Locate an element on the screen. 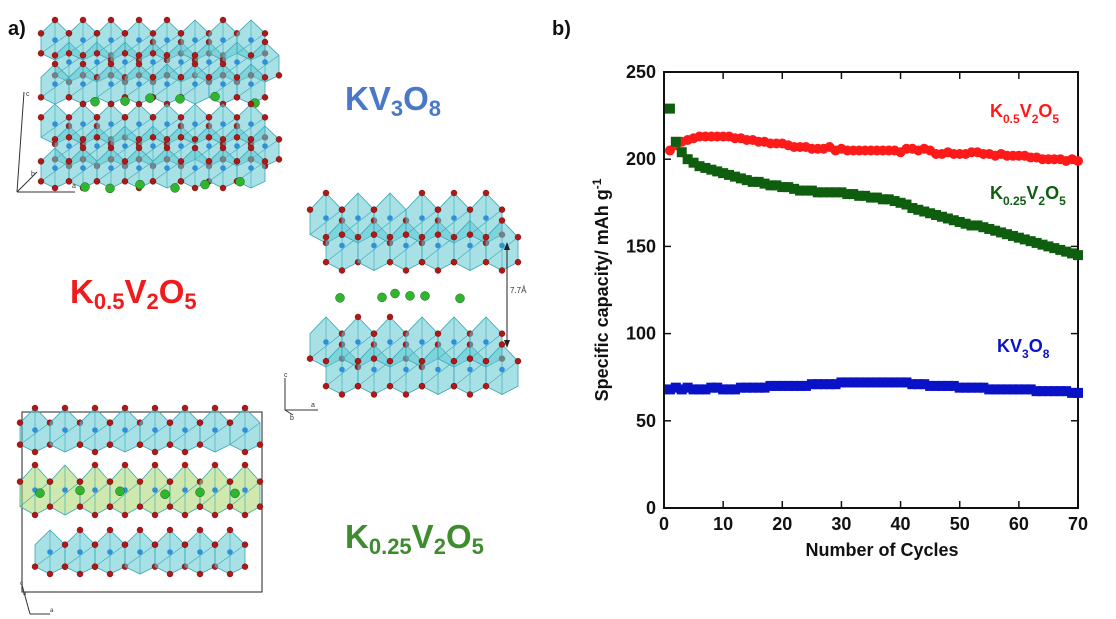 This screenshot has width=1116, height=619. axes-triad-bottom is located at coordinates (35, 599).